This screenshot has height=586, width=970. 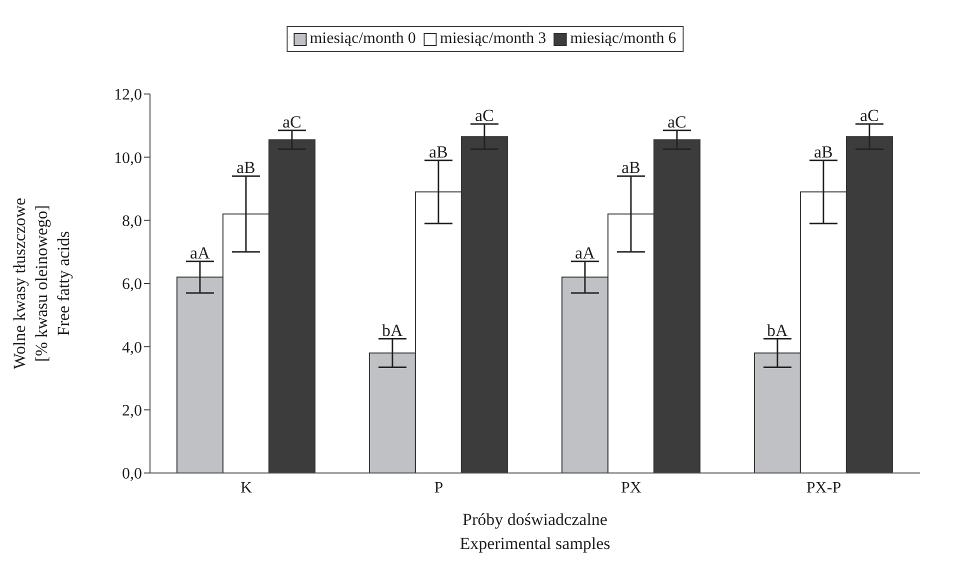 What do you see at coordinates (132, 285) in the screenshot?
I see `y-tick-label: 6,0` at bounding box center [132, 285].